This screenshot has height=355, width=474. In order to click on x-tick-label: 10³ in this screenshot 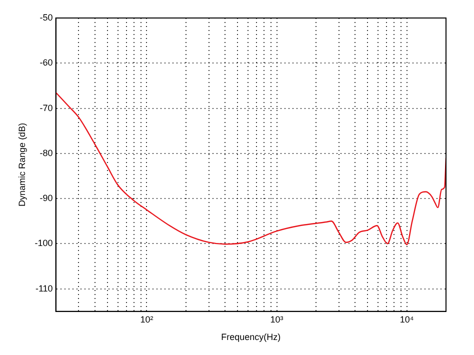, I will do `click(277, 319)`.